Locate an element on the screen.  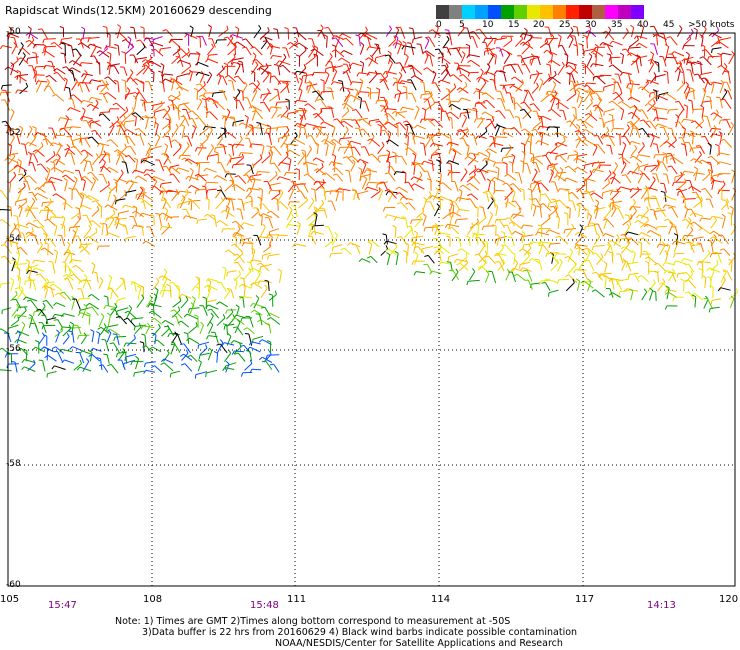
legend-swatch is located at coordinates (598, 12).